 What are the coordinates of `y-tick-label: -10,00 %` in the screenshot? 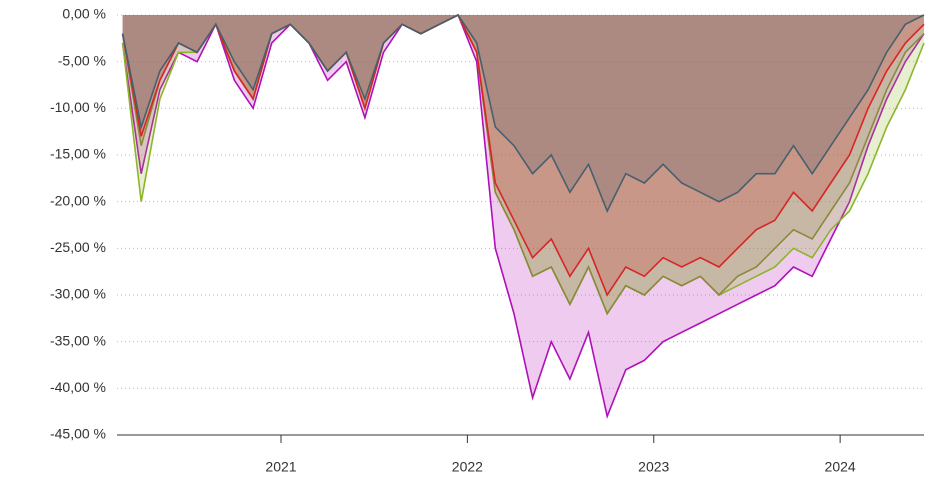 It's located at (78, 107).